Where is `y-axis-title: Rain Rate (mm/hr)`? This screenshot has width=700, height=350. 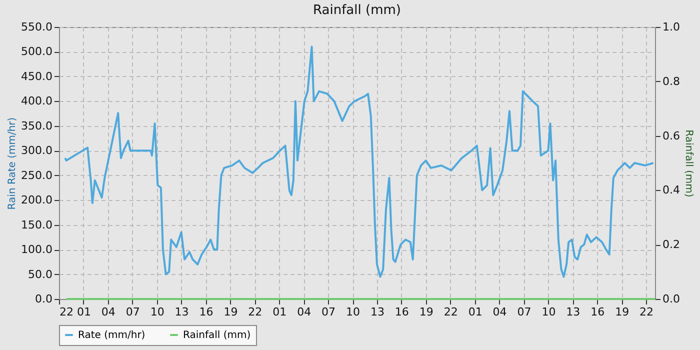 y-axis-title: Rain Rate (mm/hr) is located at coordinates (12, 163).